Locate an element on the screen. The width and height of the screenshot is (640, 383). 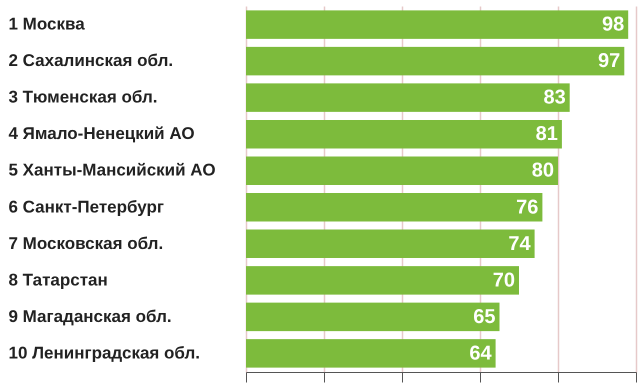
y-tick-label: 3 Тюменская обл. is located at coordinates (83, 97).